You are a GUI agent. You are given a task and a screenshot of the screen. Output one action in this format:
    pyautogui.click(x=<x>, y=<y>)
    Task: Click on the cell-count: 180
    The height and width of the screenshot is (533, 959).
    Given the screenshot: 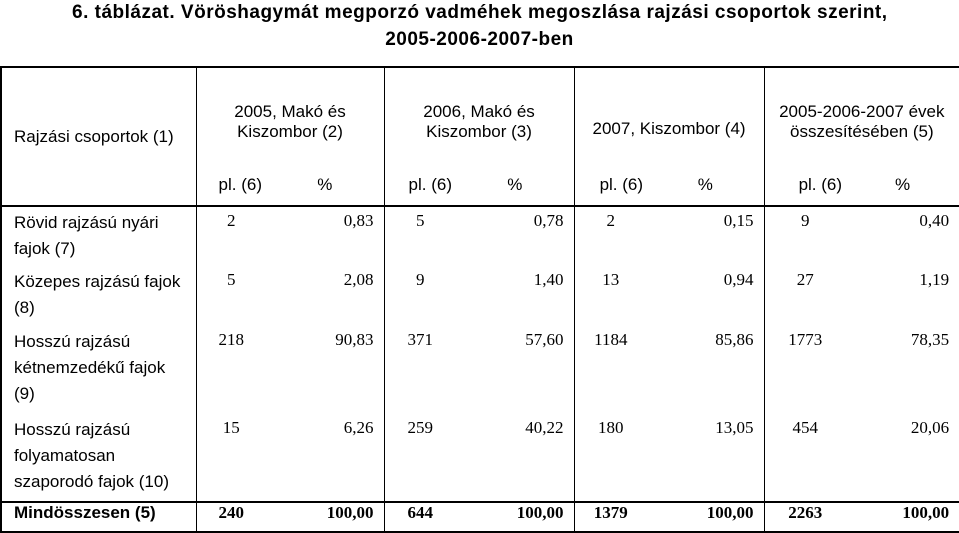 What is the action you would take?
    pyautogui.click(x=610, y=458)
    